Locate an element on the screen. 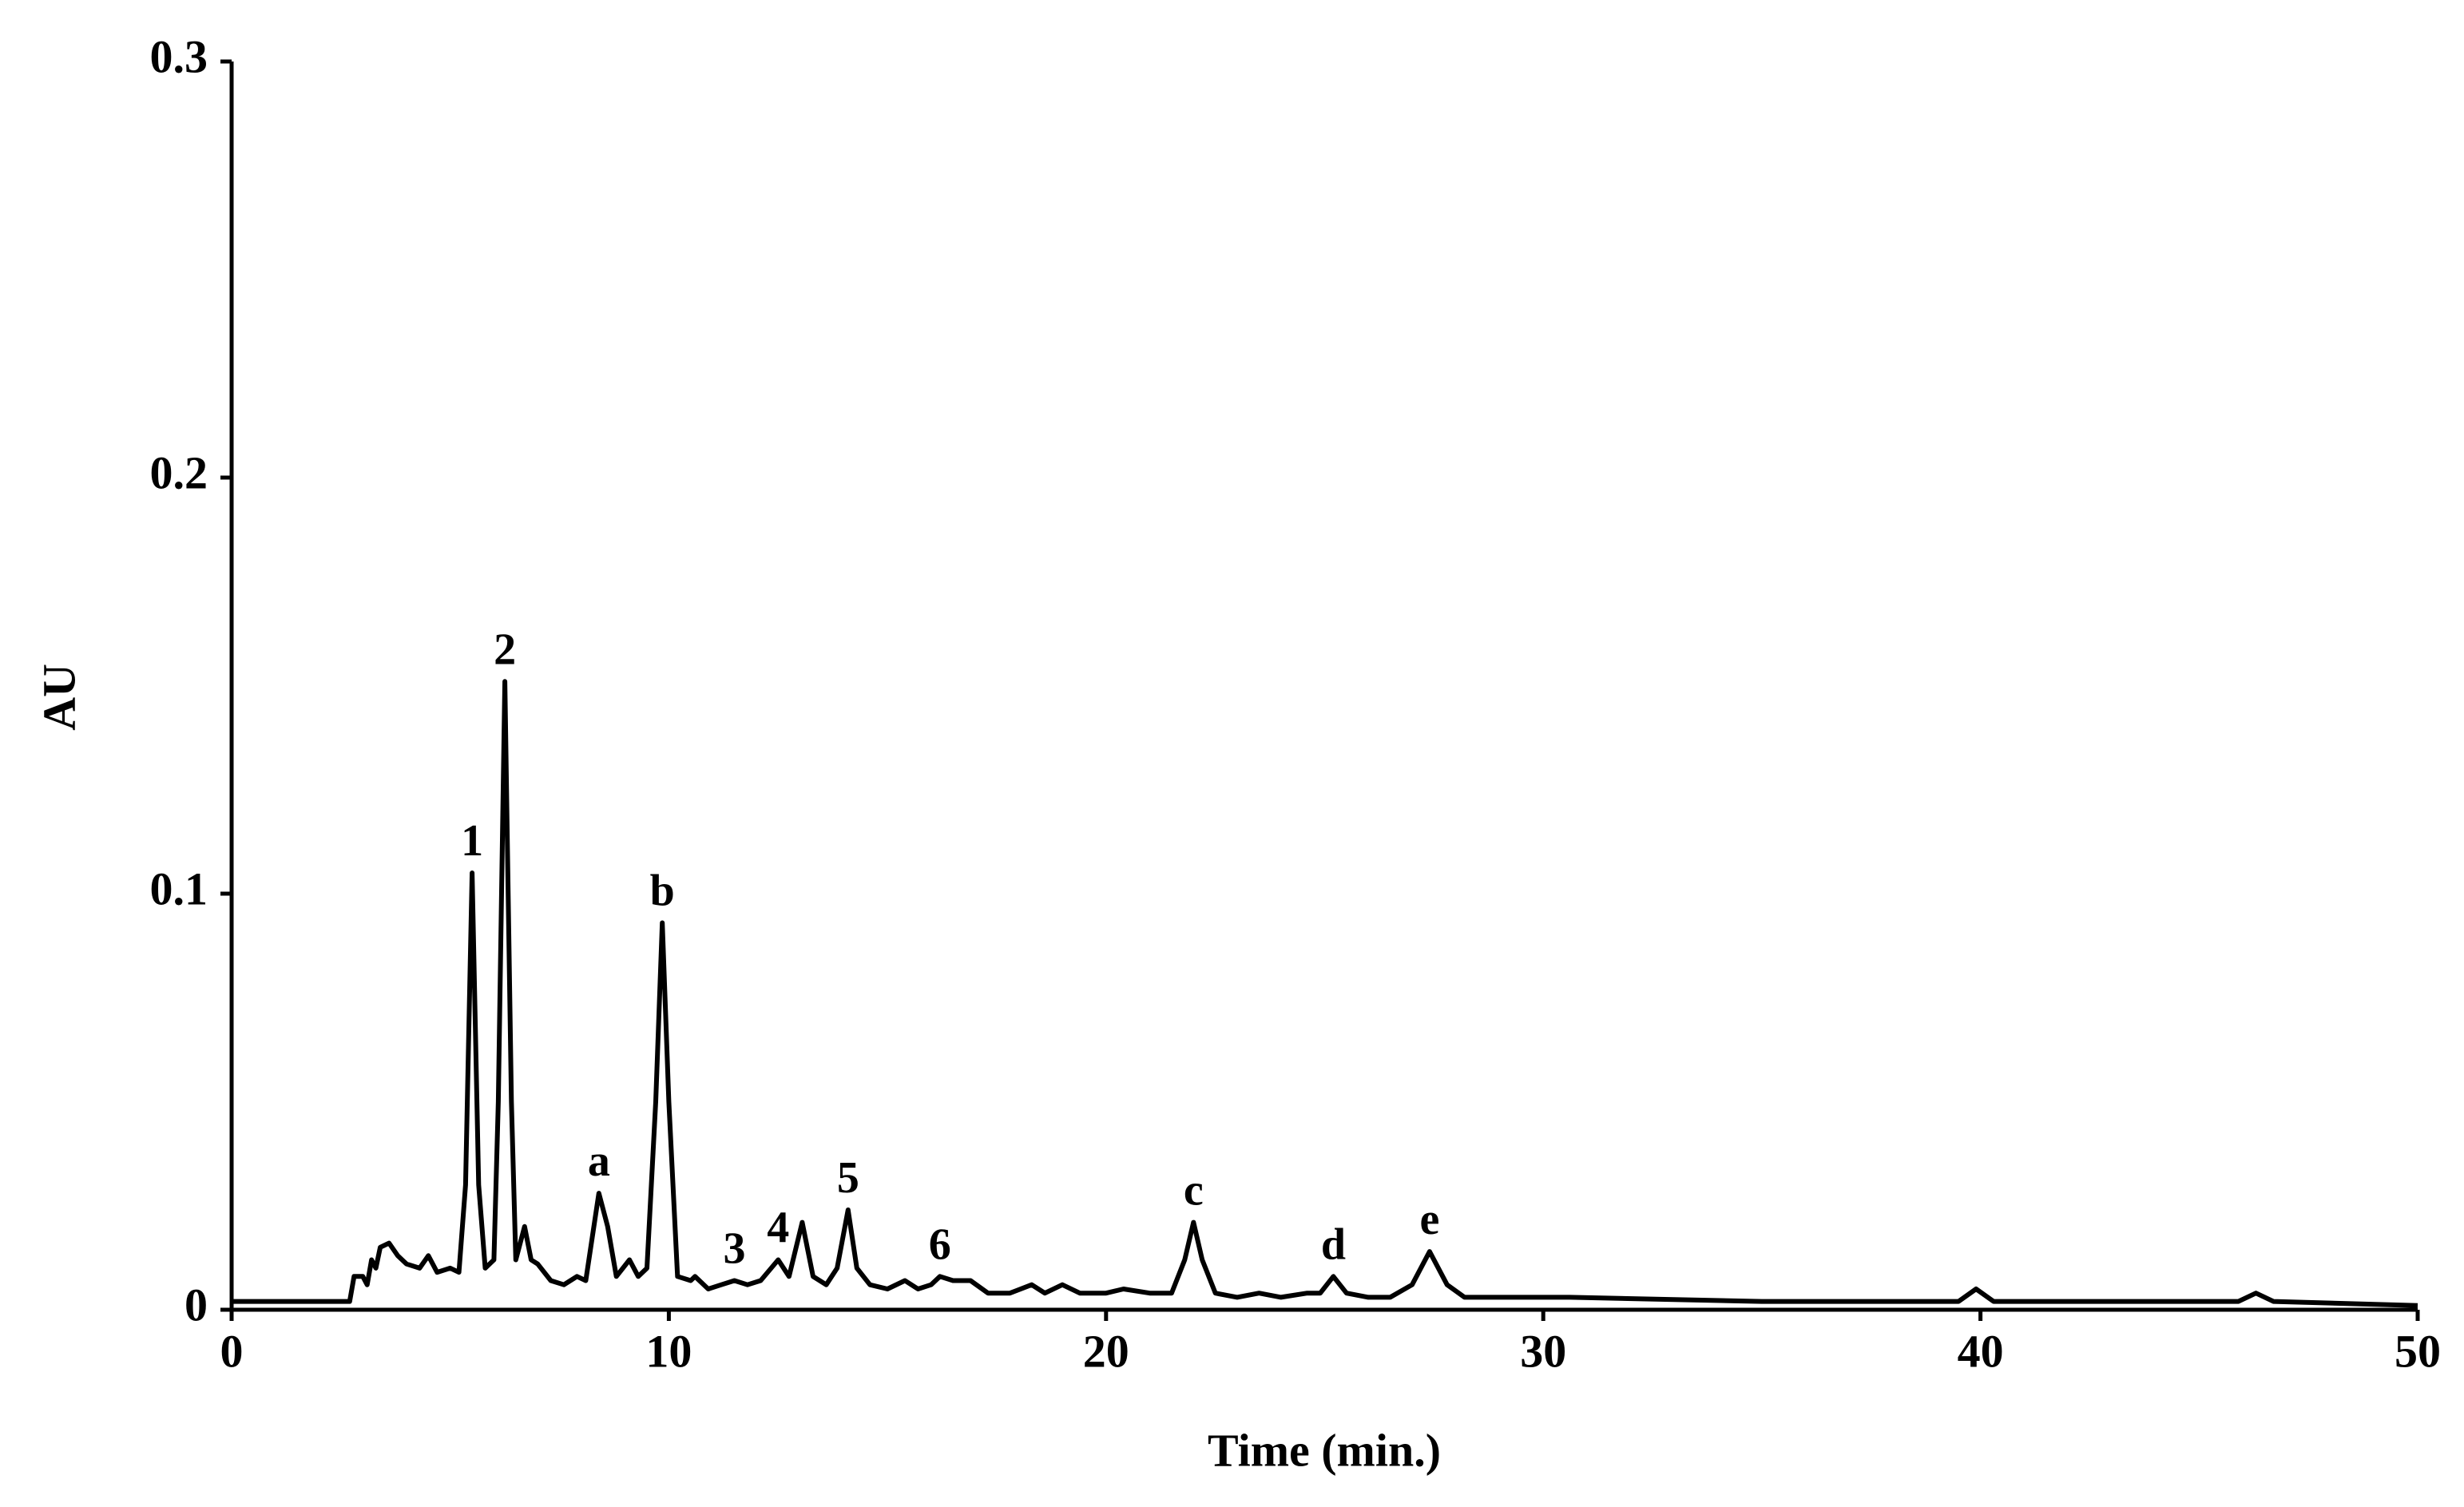  x-tick-label: 40 is located at coordinates (1981, 1351).